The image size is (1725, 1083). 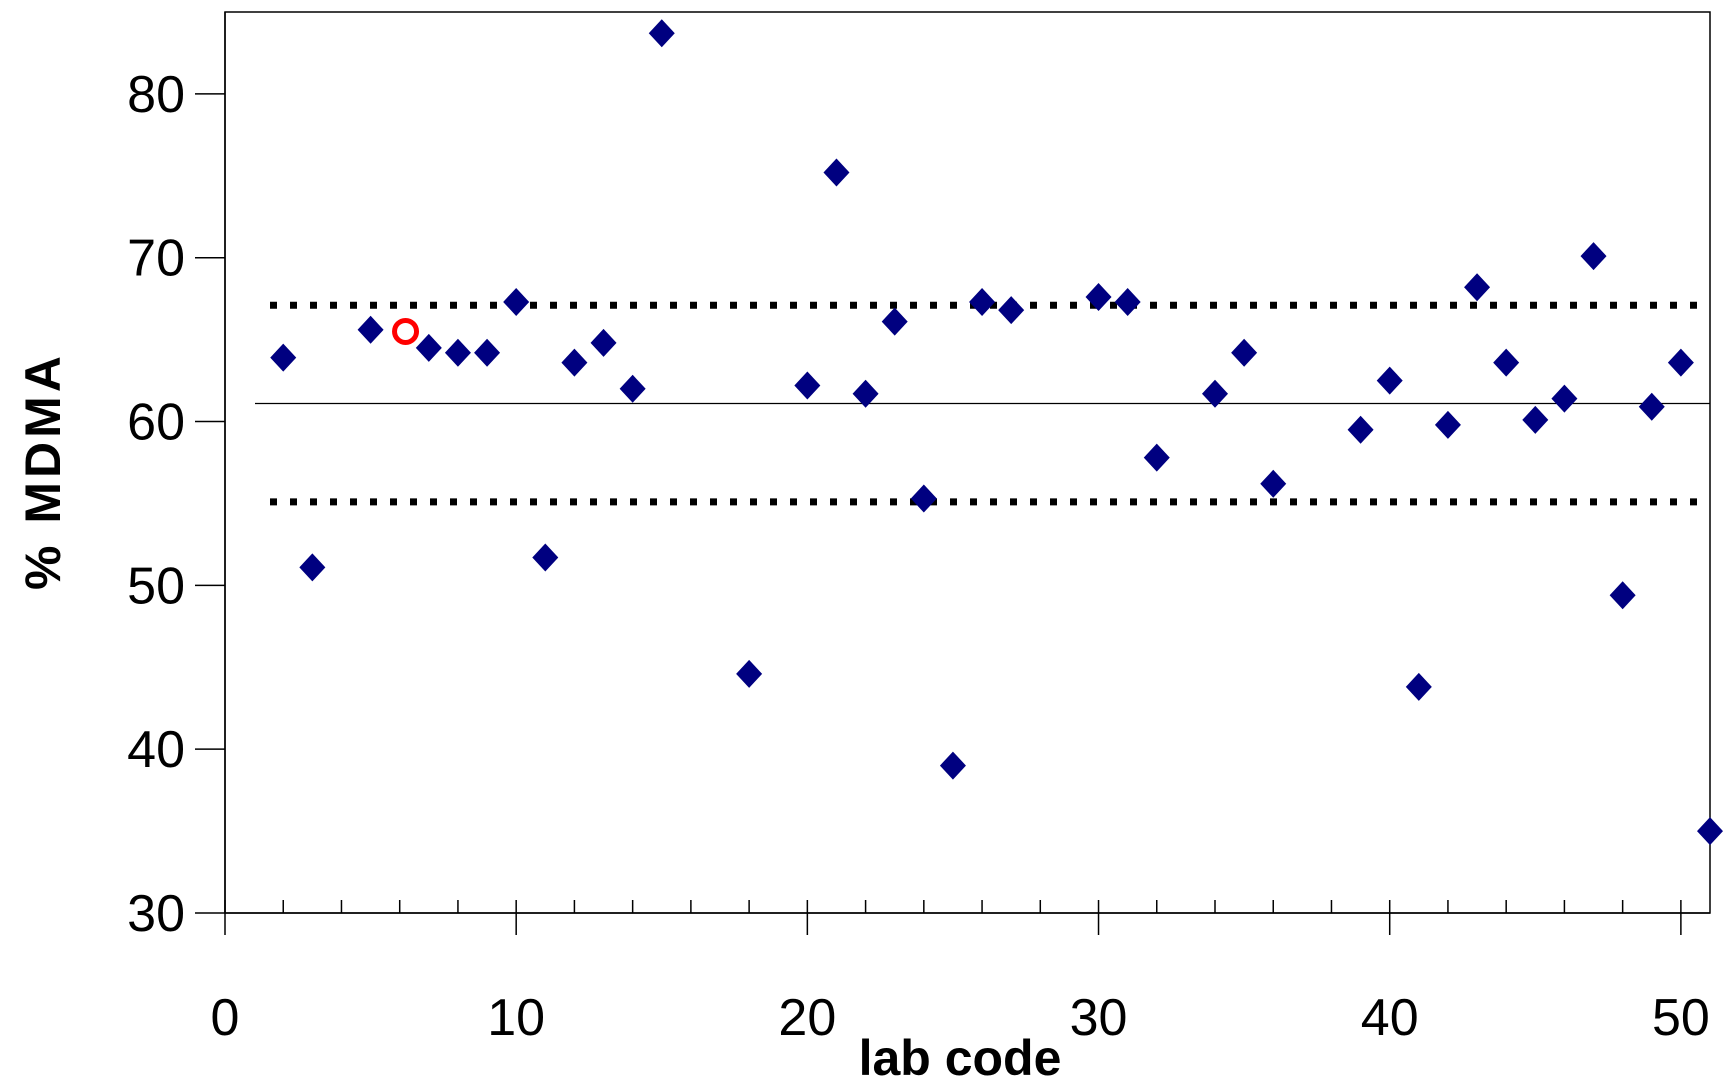 What do you see at coordinates (1681, 1018) in the screenshot?
I see `x-tick-label: 50` at bounding box center [1681, 1018].